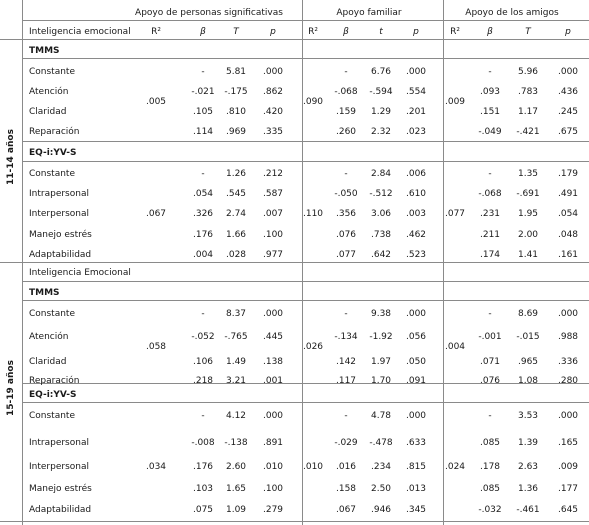 This screenshot has height=525, width=589. Describe the element at coordinates (381, 381) in the screenshot. I see `table-value: 1.70` at that location.